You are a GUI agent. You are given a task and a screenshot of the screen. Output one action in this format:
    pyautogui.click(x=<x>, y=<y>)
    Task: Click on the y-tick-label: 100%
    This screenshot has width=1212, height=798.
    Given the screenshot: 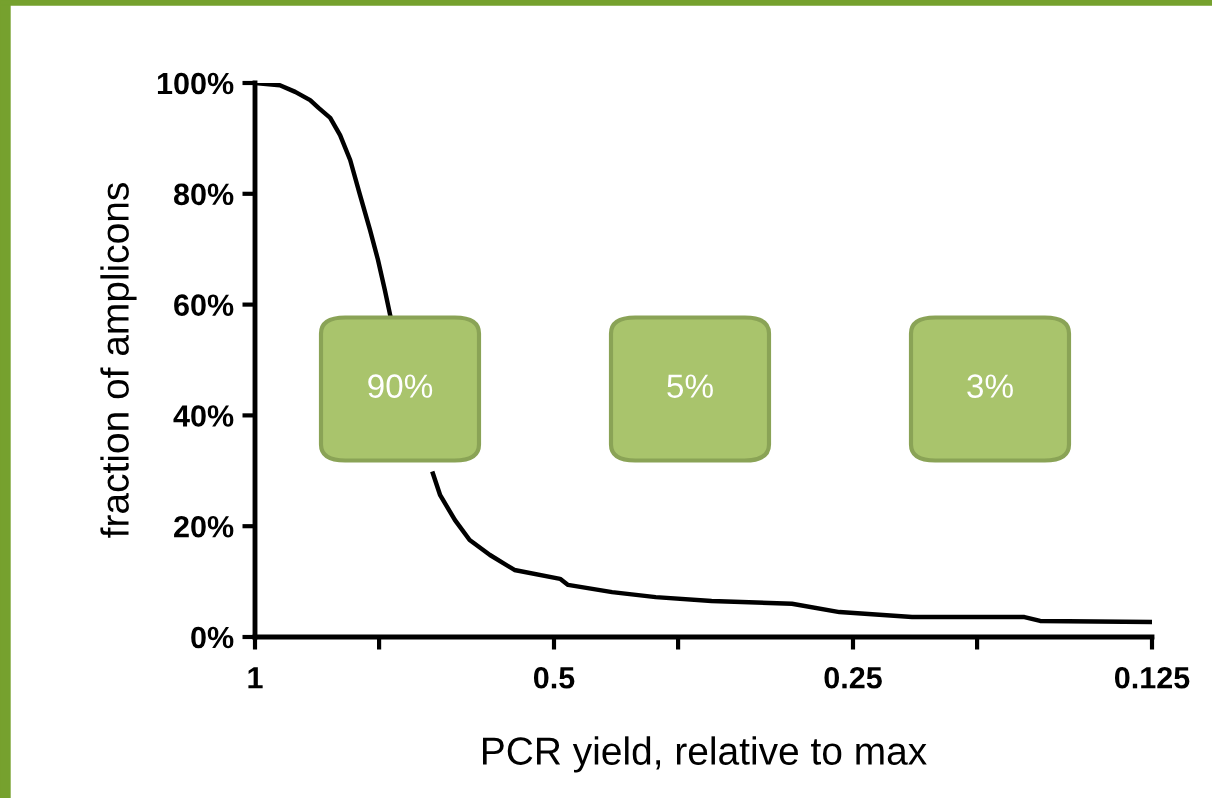 What is the action you would take?
    pyautogui.click(x=195, y=83)
    